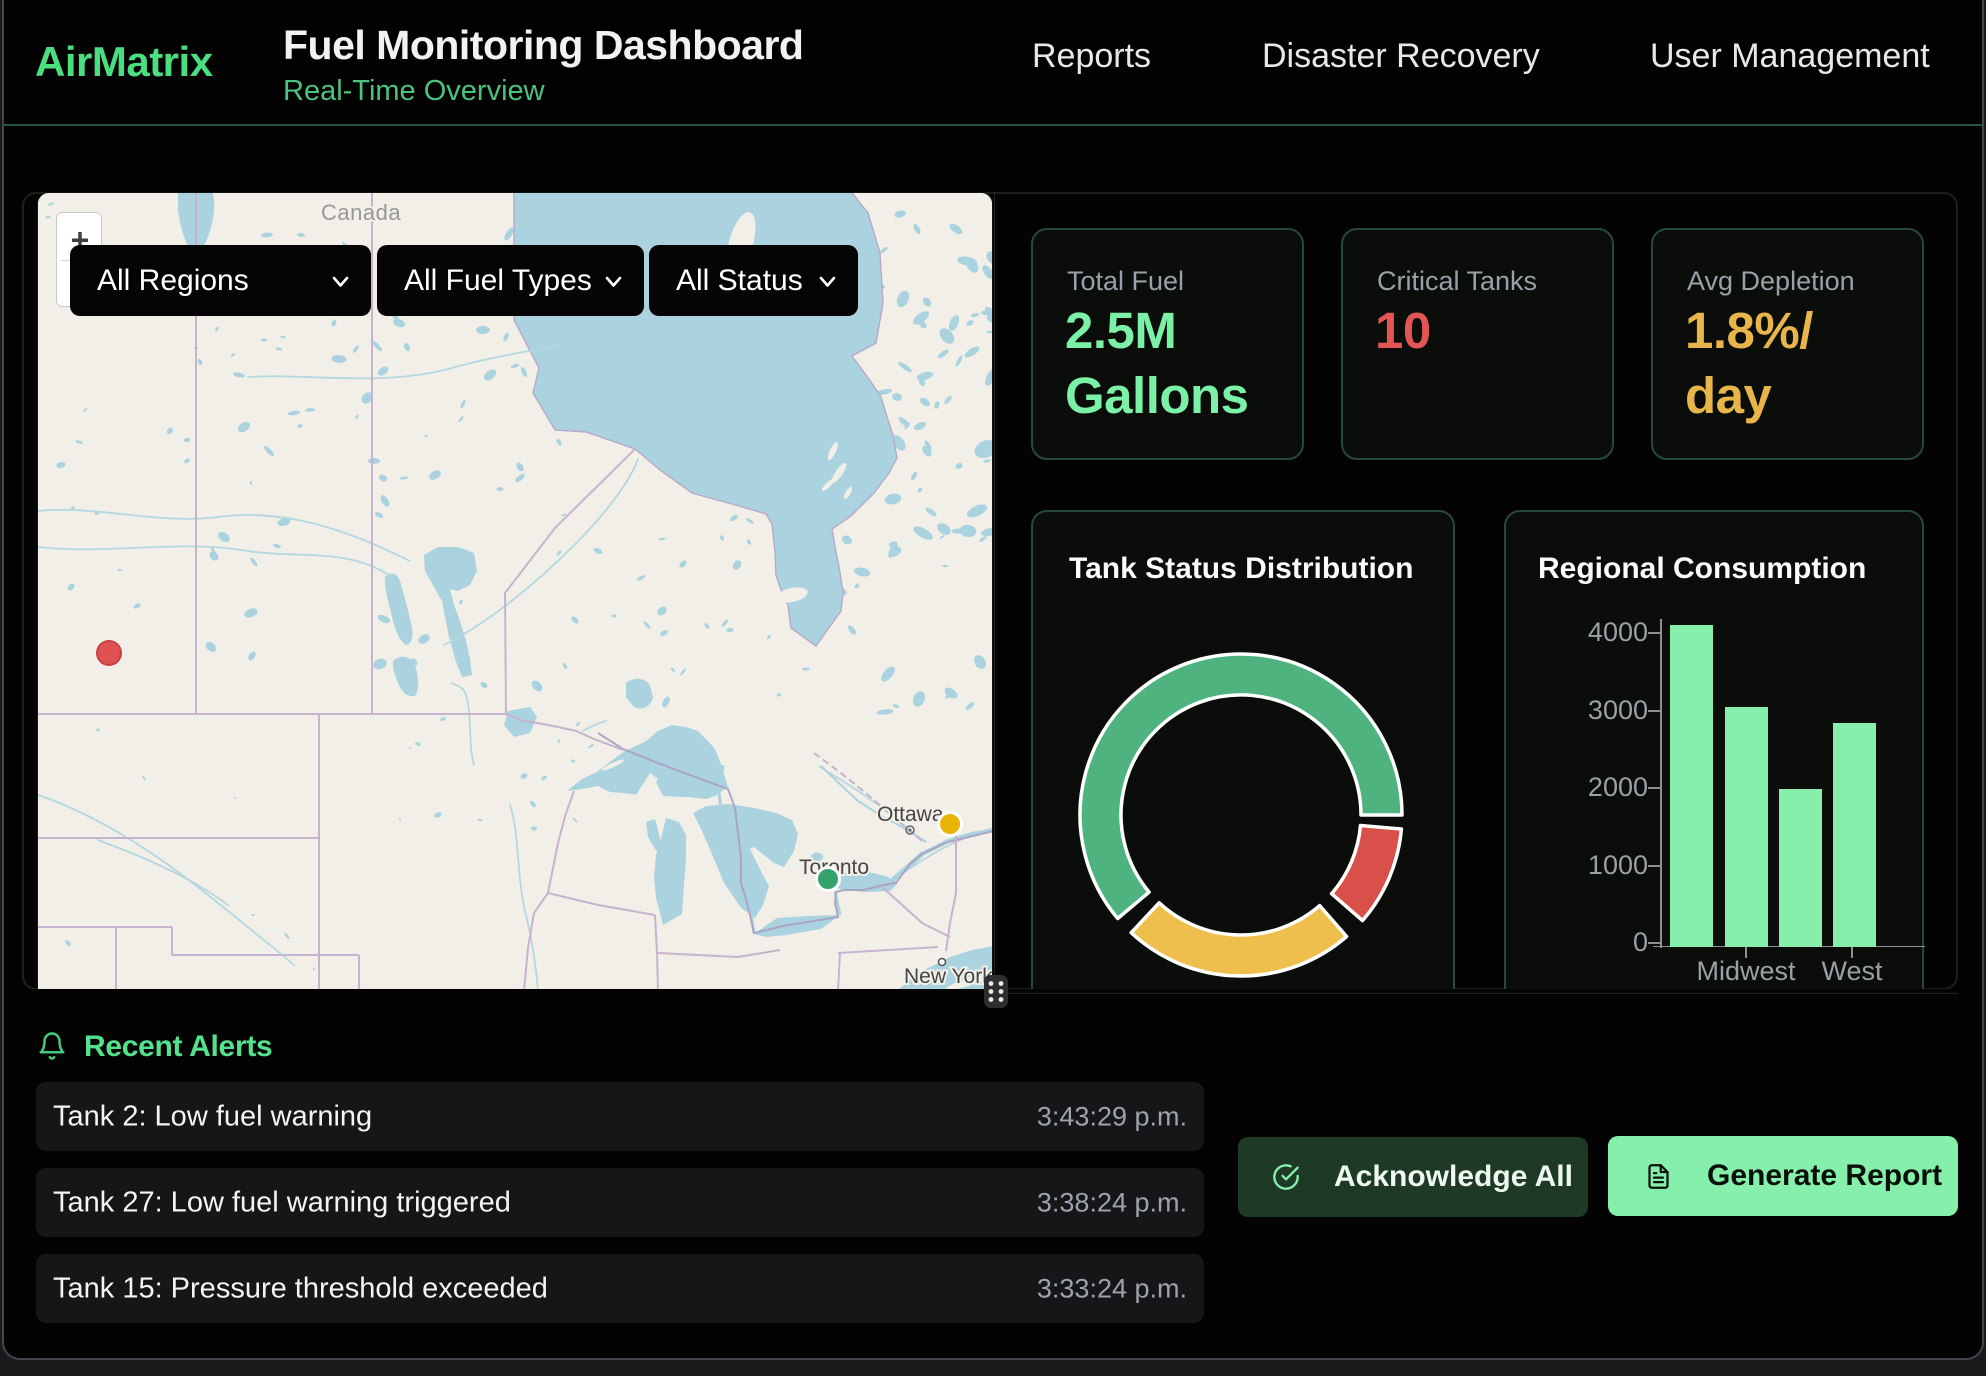 The image size is (1986, 1376). What do you see at coordinates (910, 814) in the screenshot?
I see `svg-text: Ottawa` at bounding box center [910, 814].